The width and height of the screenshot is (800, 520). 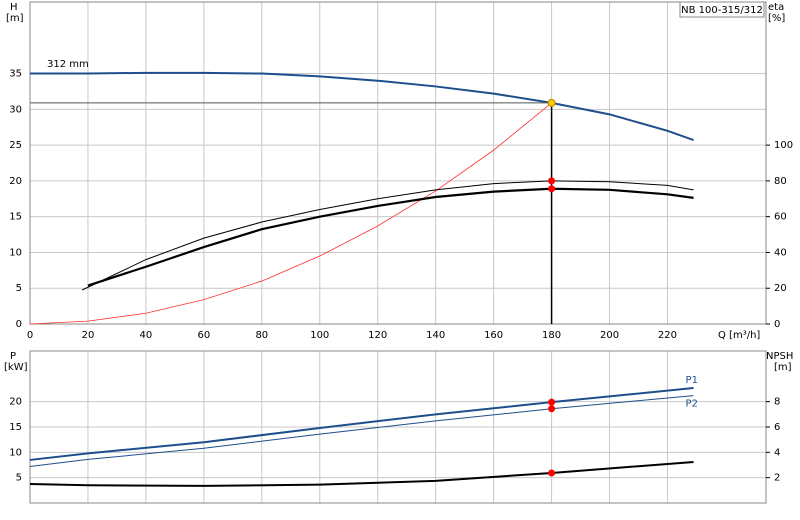 What do you see at coordinates (377, 335) in the screenshot?
I see `x-tick-label: 120` at bounding box center [377, 335].